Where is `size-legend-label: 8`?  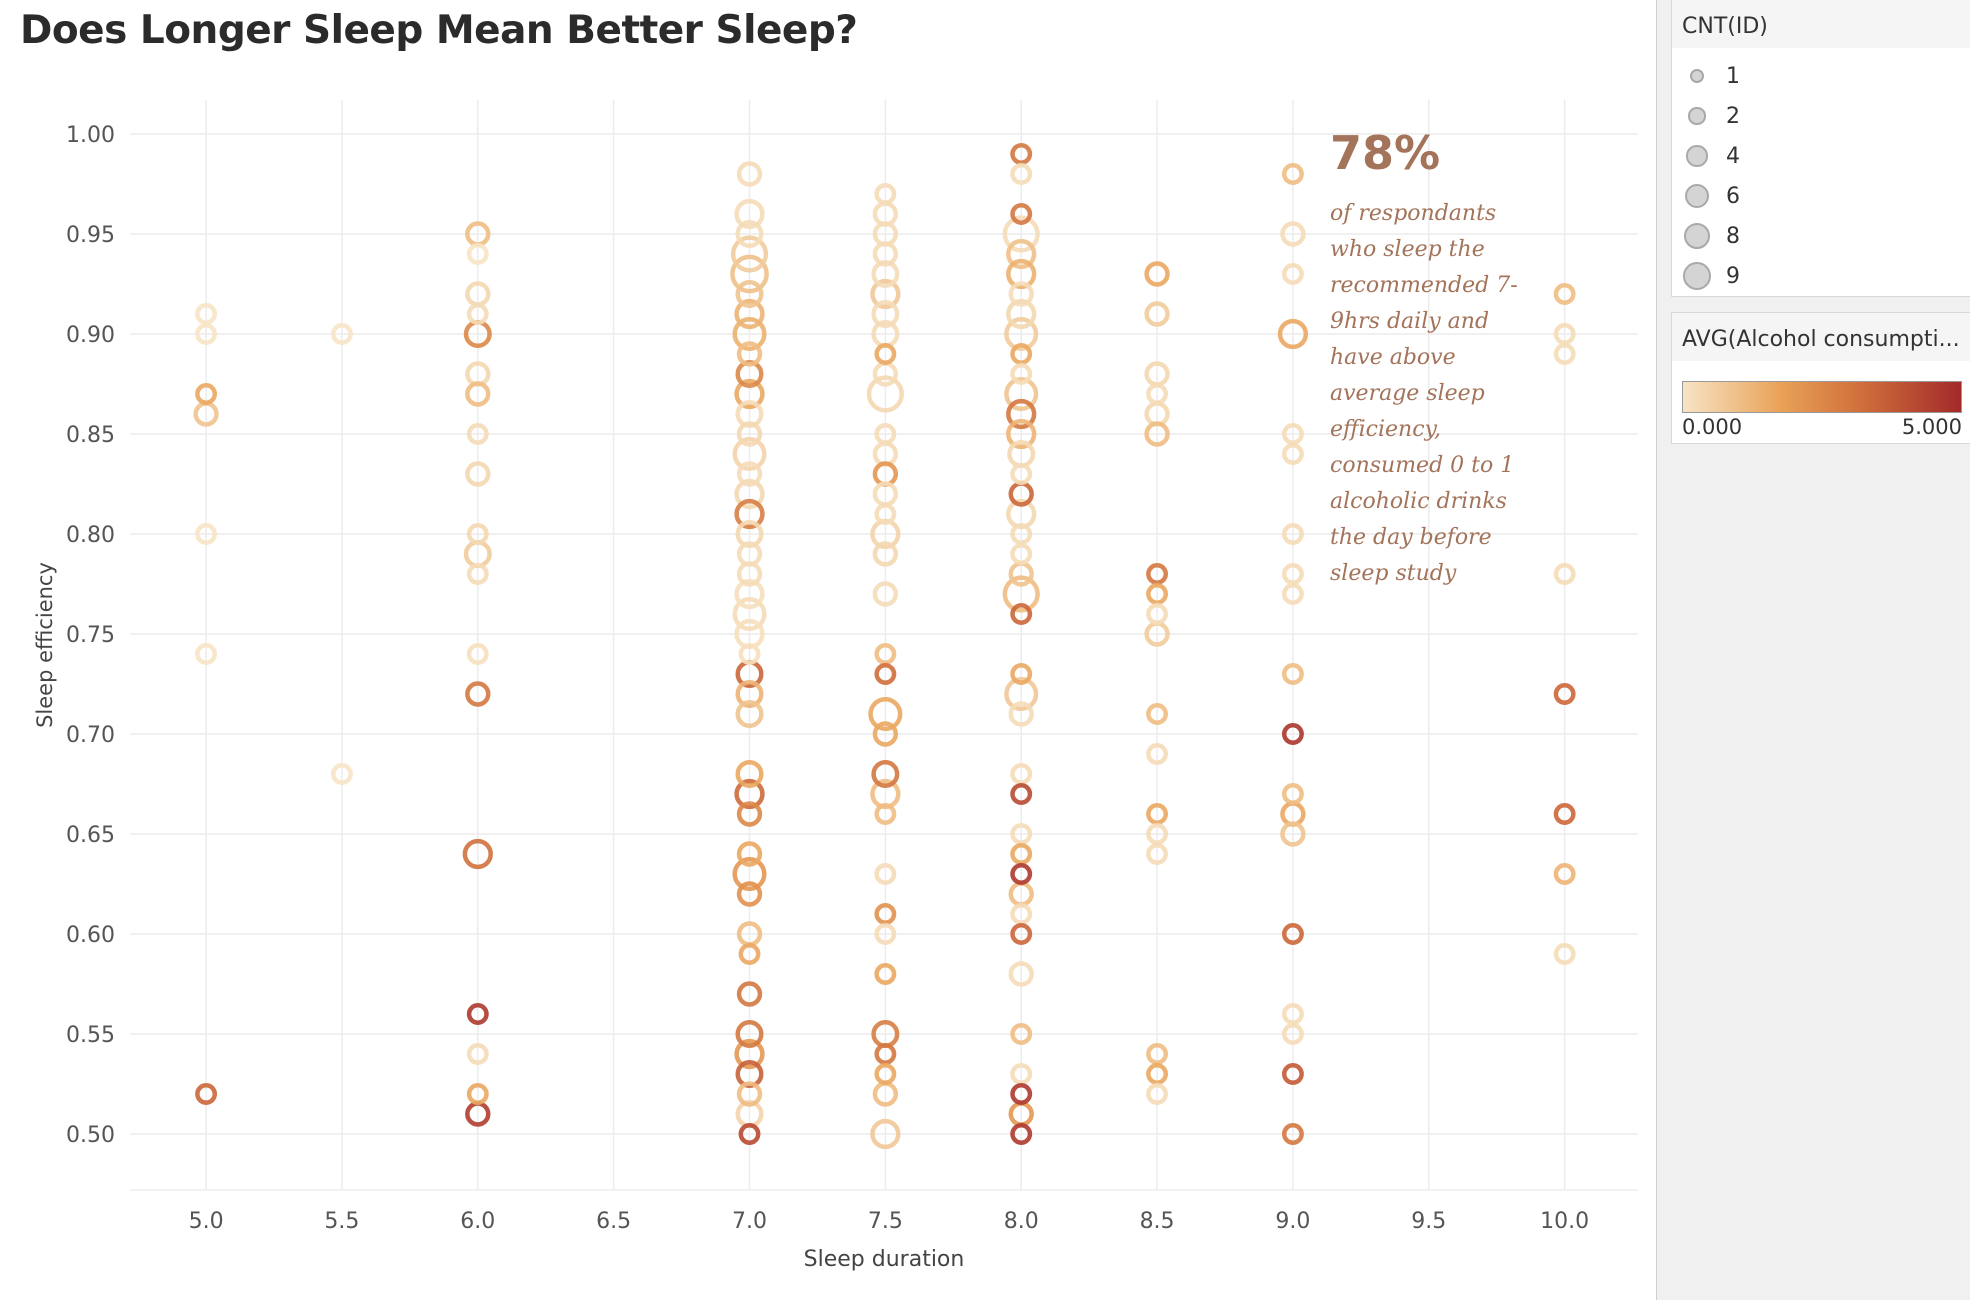 size-legend-label: 8 is located at coordinates (1733, 236).